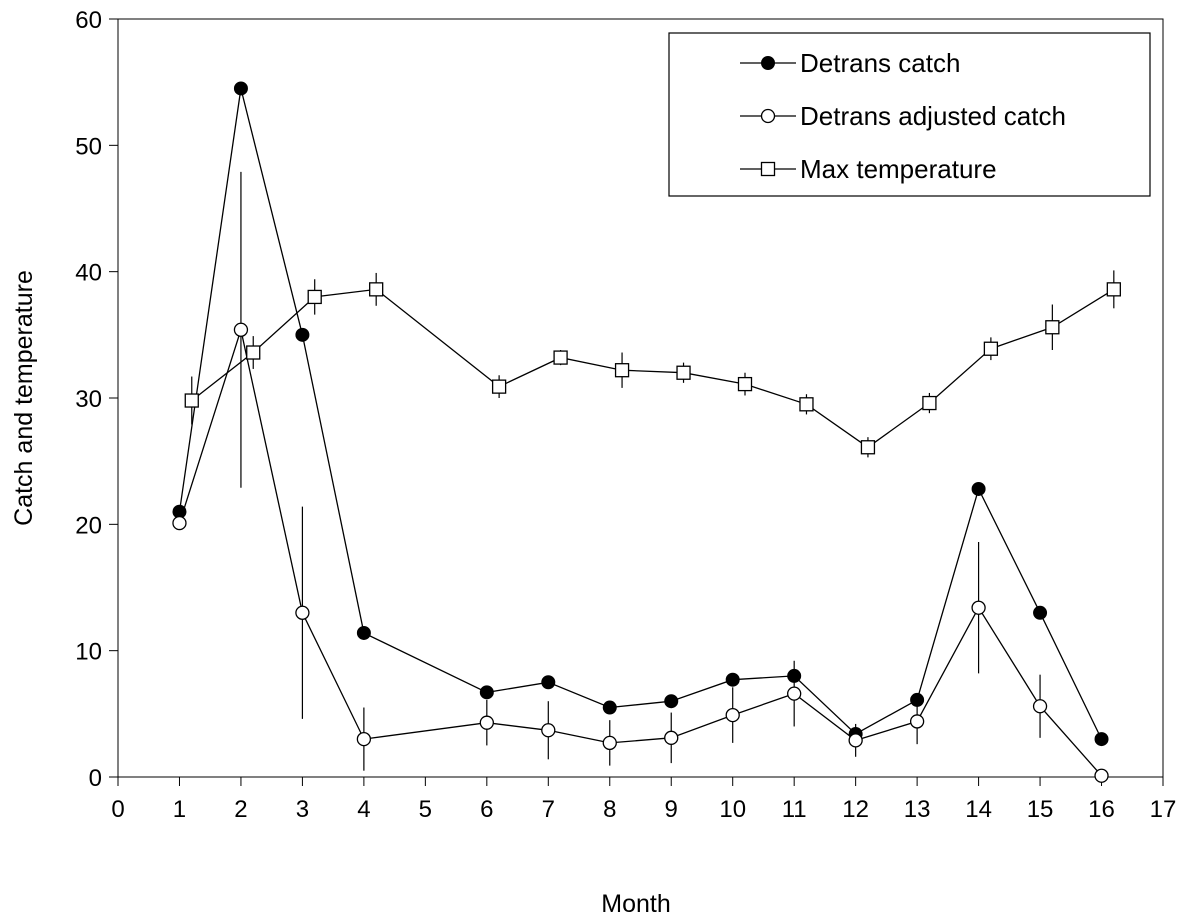 This screenshot has width=1182, height=917. Describe the element at coordinates (24, 398) in the screenshot. I see `y-axis-title: Catch and temperature` at that location.